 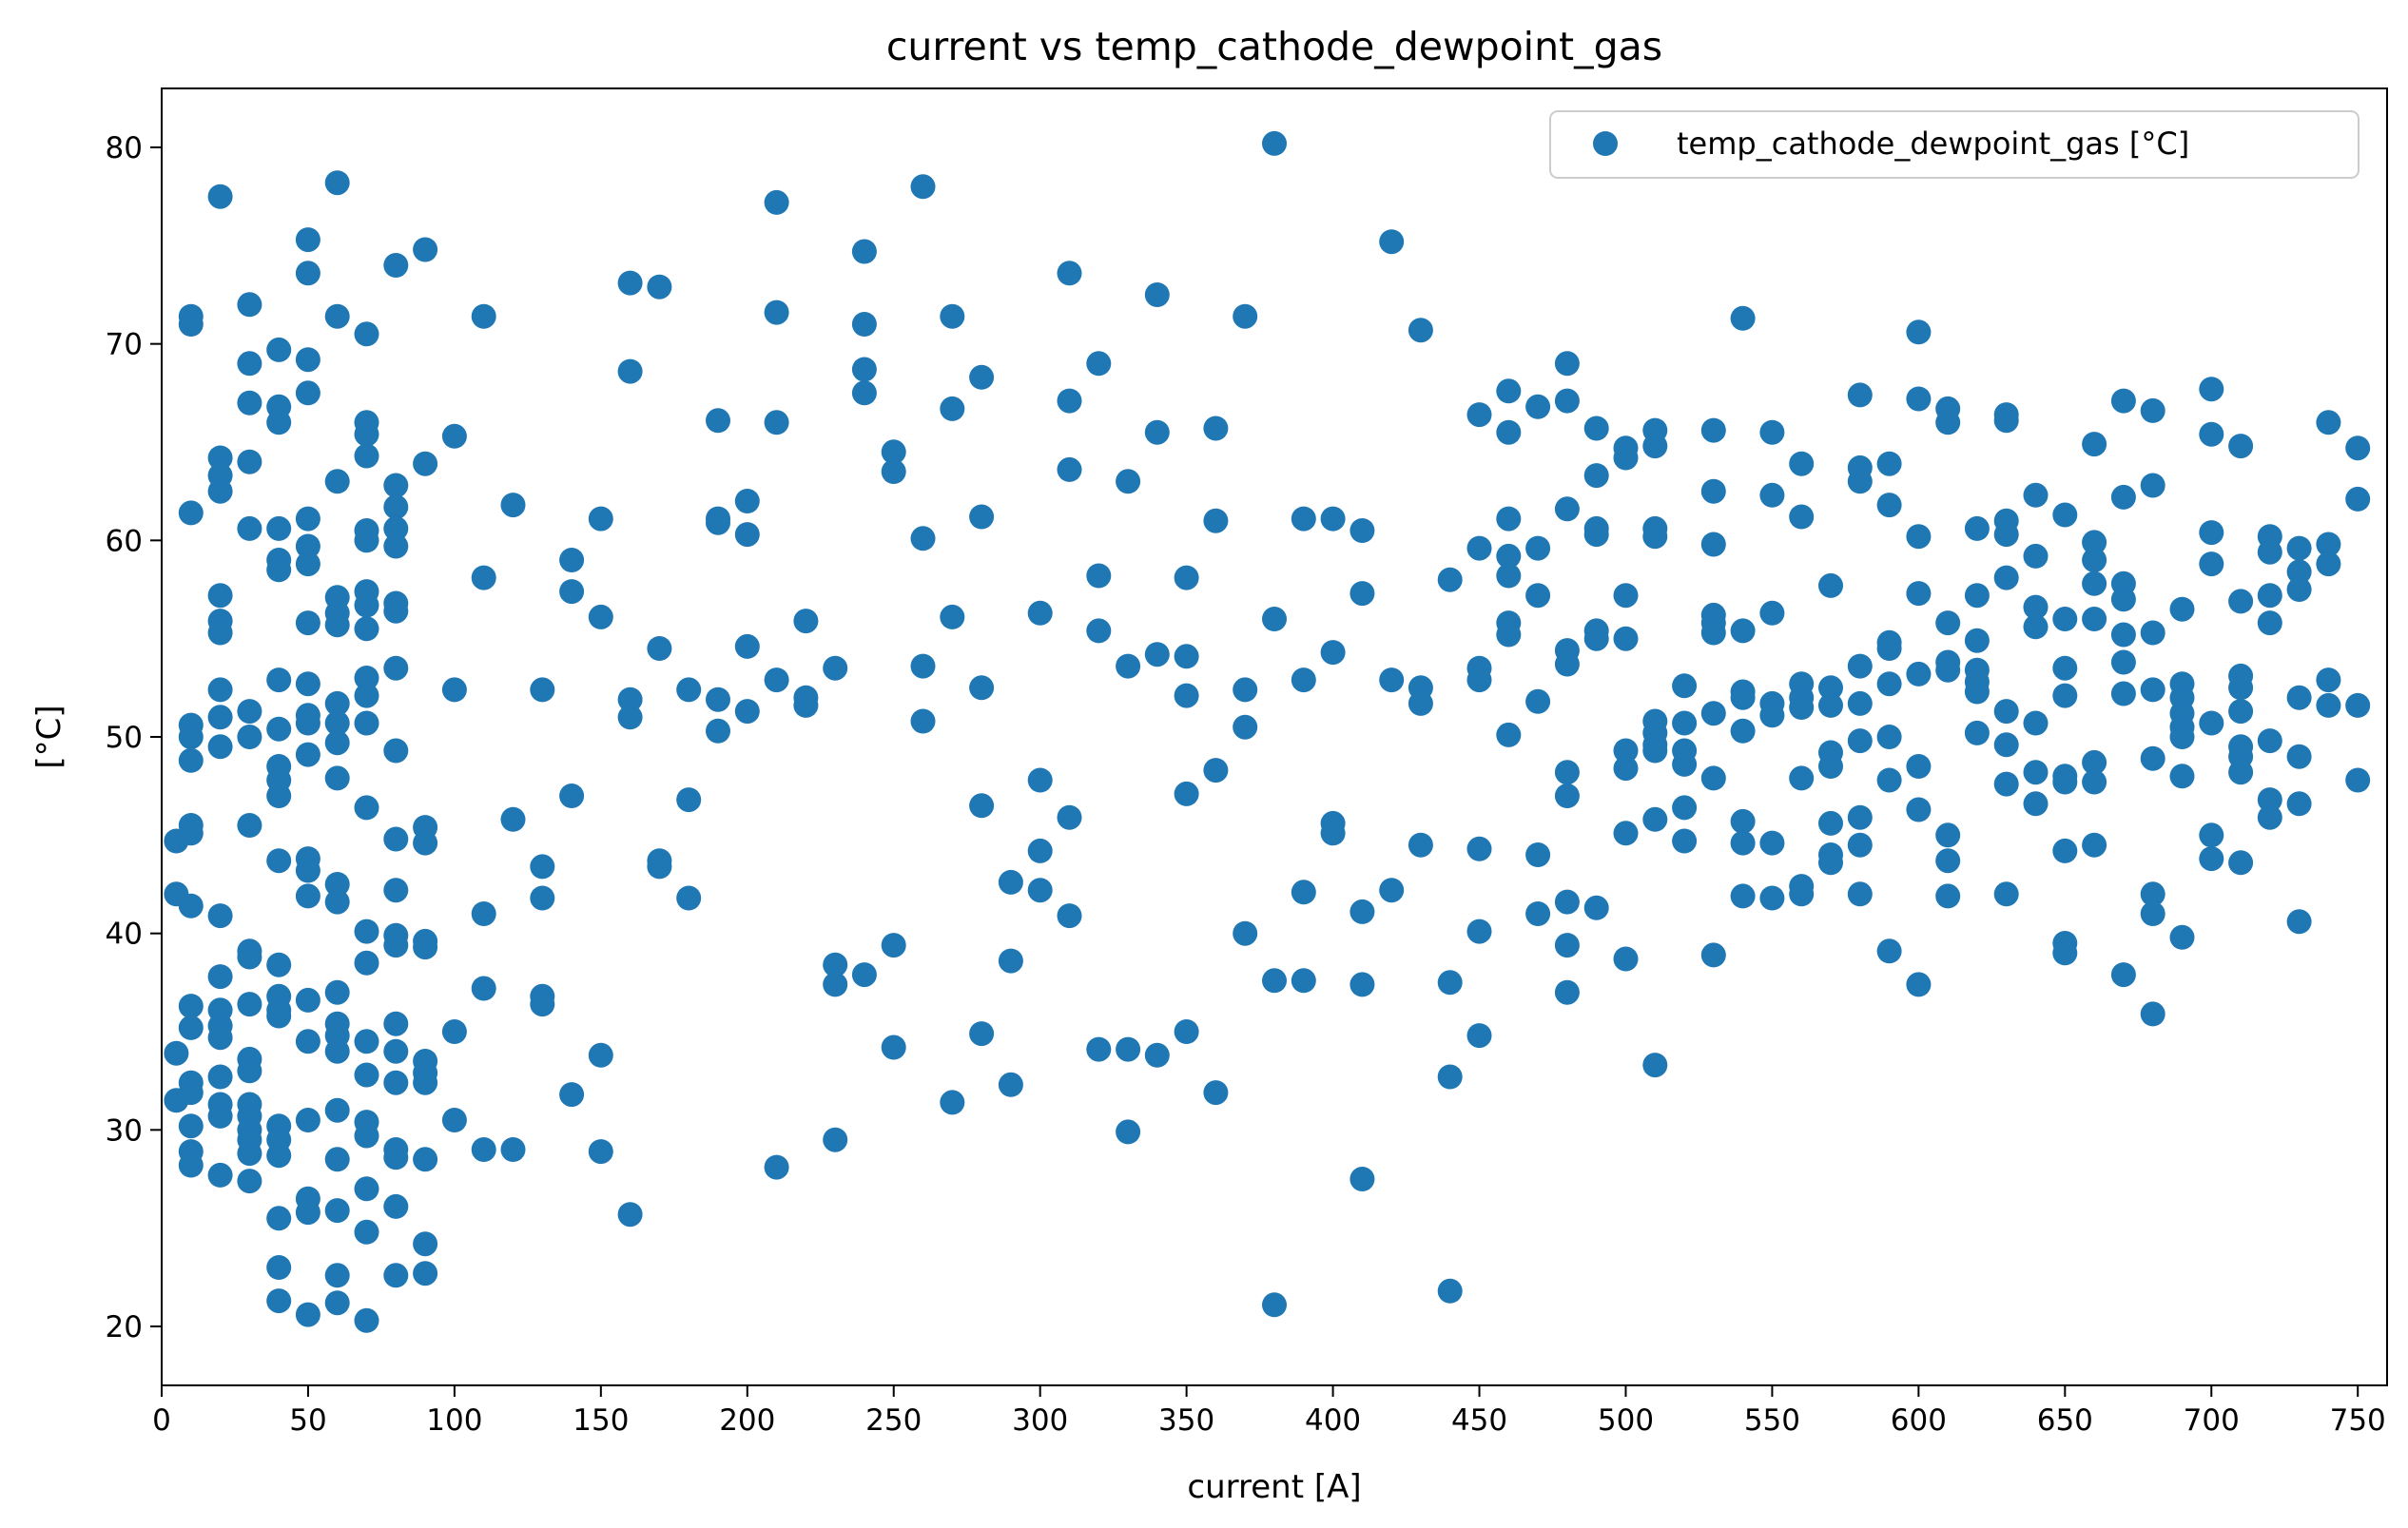 I want to click on y-tick-label: 30, so click(x=125, y=1130).